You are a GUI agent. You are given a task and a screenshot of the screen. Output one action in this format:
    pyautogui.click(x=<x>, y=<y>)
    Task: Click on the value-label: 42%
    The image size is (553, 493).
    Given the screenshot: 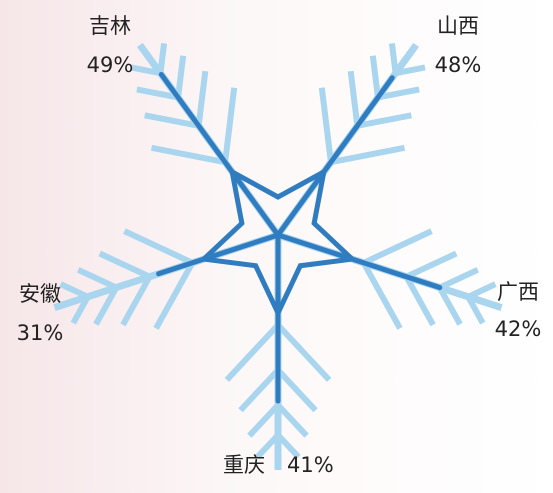 What is the action you would take?
    pyautogui.click(x=518, y=329)
    